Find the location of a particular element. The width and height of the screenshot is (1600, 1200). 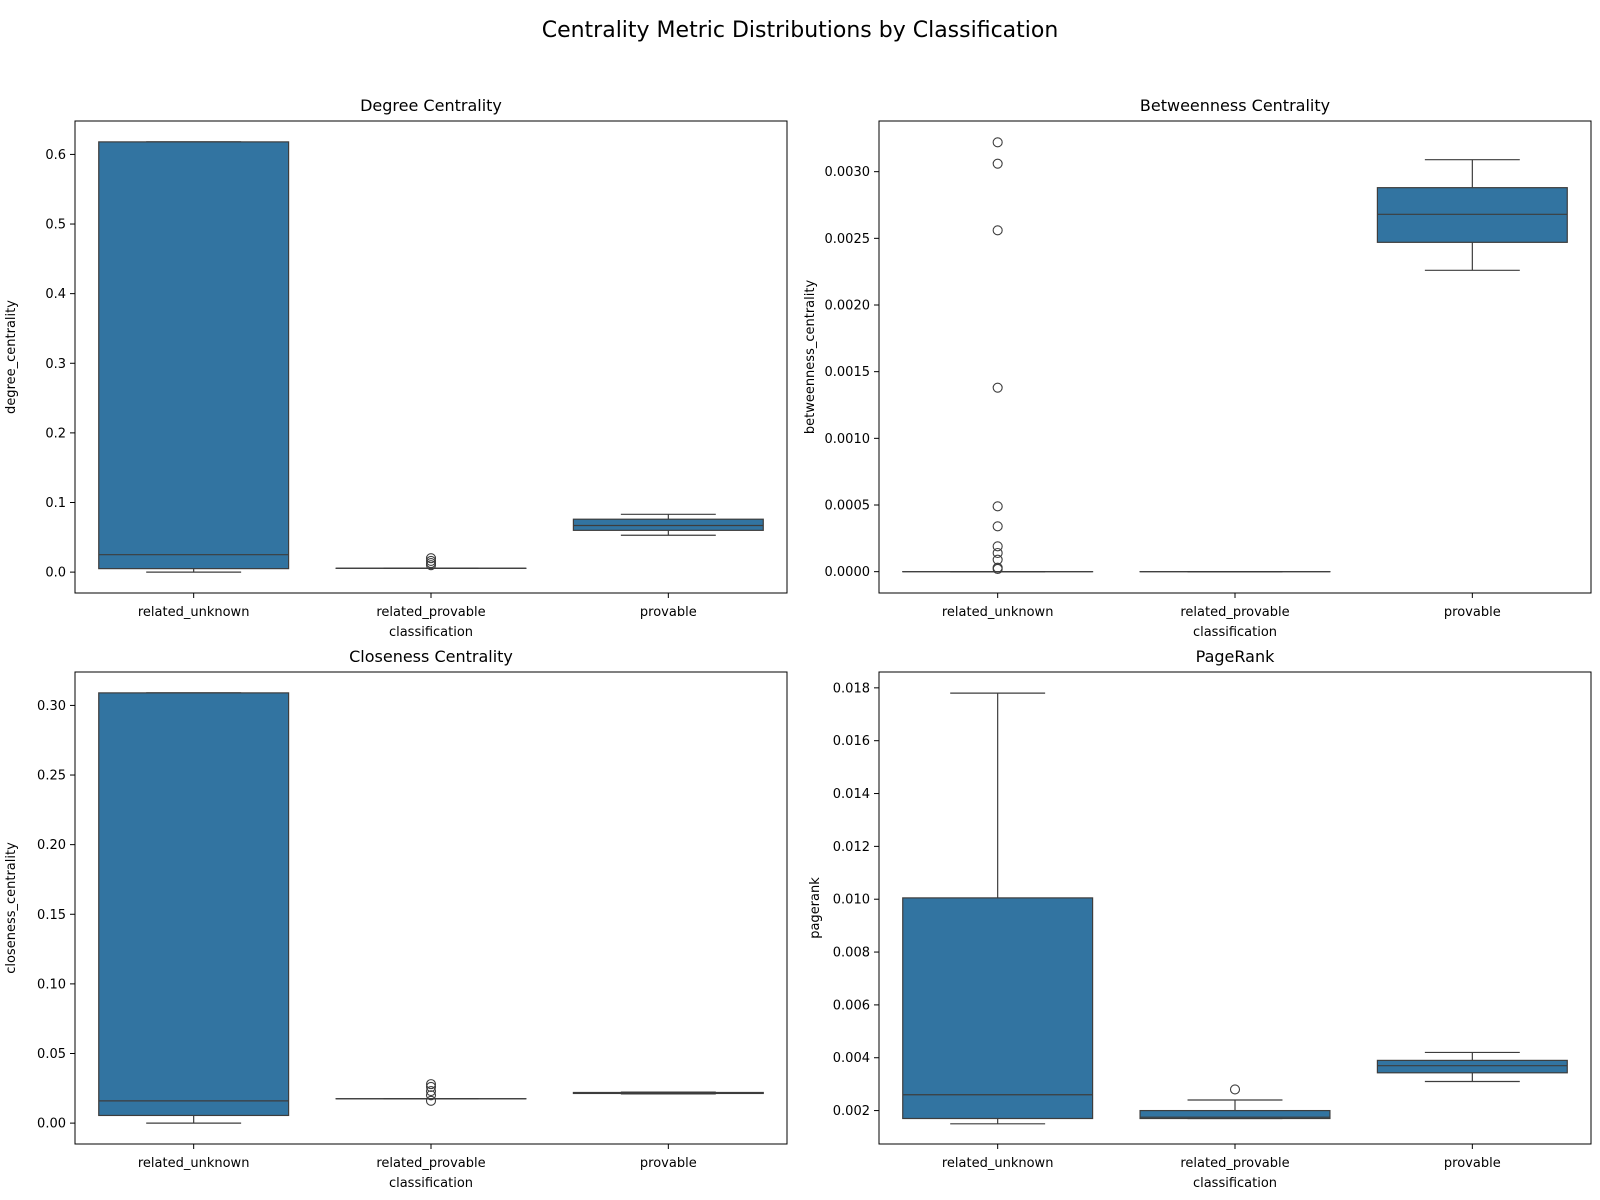

y-tick-label: 0.20 is located at coordinates (51, 845).